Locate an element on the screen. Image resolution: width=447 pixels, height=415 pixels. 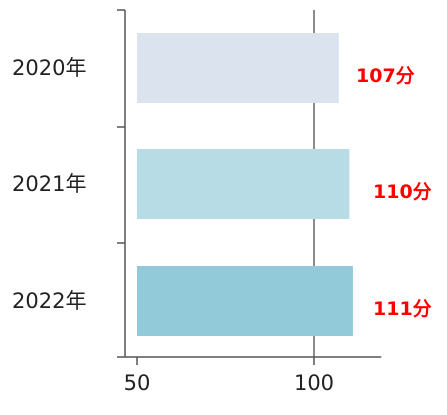
bar-2022年 is located at coordinates (245, 301).